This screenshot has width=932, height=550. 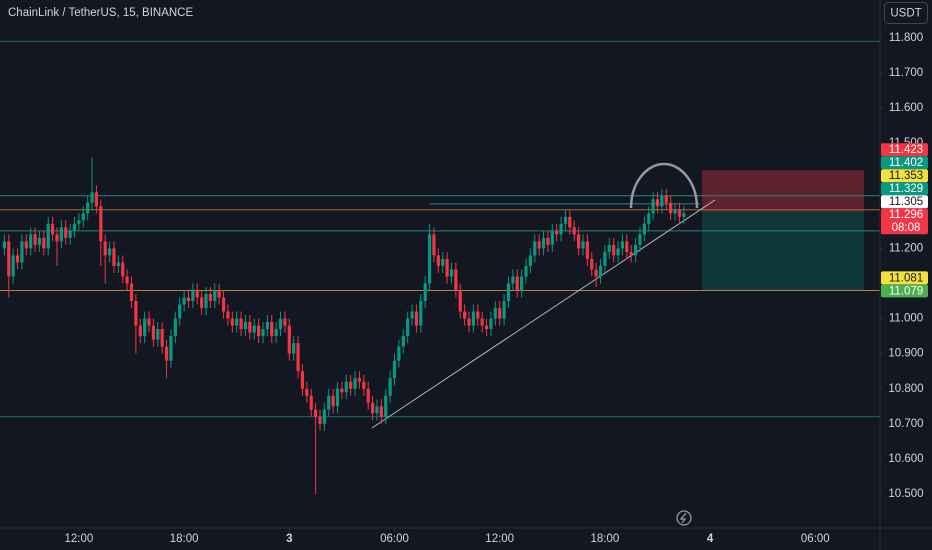 What do you see at coordinates (289, 539) in the screenshot?
I see `x-tick-label: 3` at bounding box center [289, 539].